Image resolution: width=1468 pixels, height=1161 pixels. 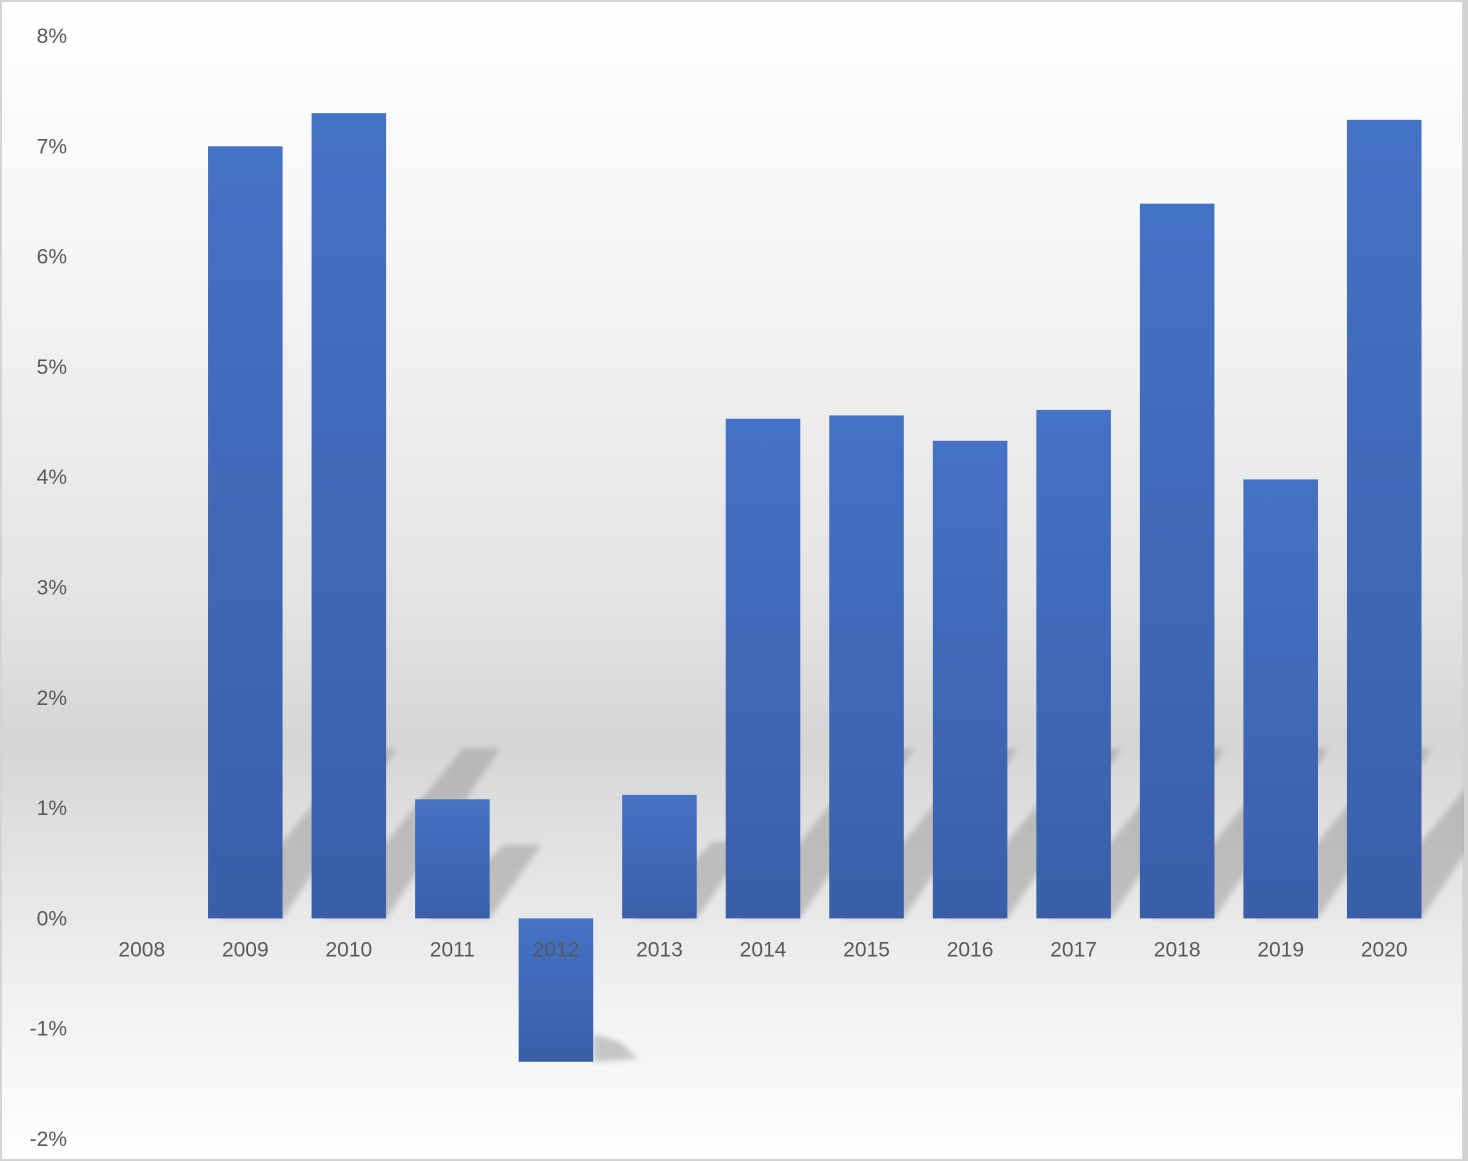 What do you see at coordinates (1384, 519) in the screenshot?
I see `bar-2020` at bounding box center [1384, 519].